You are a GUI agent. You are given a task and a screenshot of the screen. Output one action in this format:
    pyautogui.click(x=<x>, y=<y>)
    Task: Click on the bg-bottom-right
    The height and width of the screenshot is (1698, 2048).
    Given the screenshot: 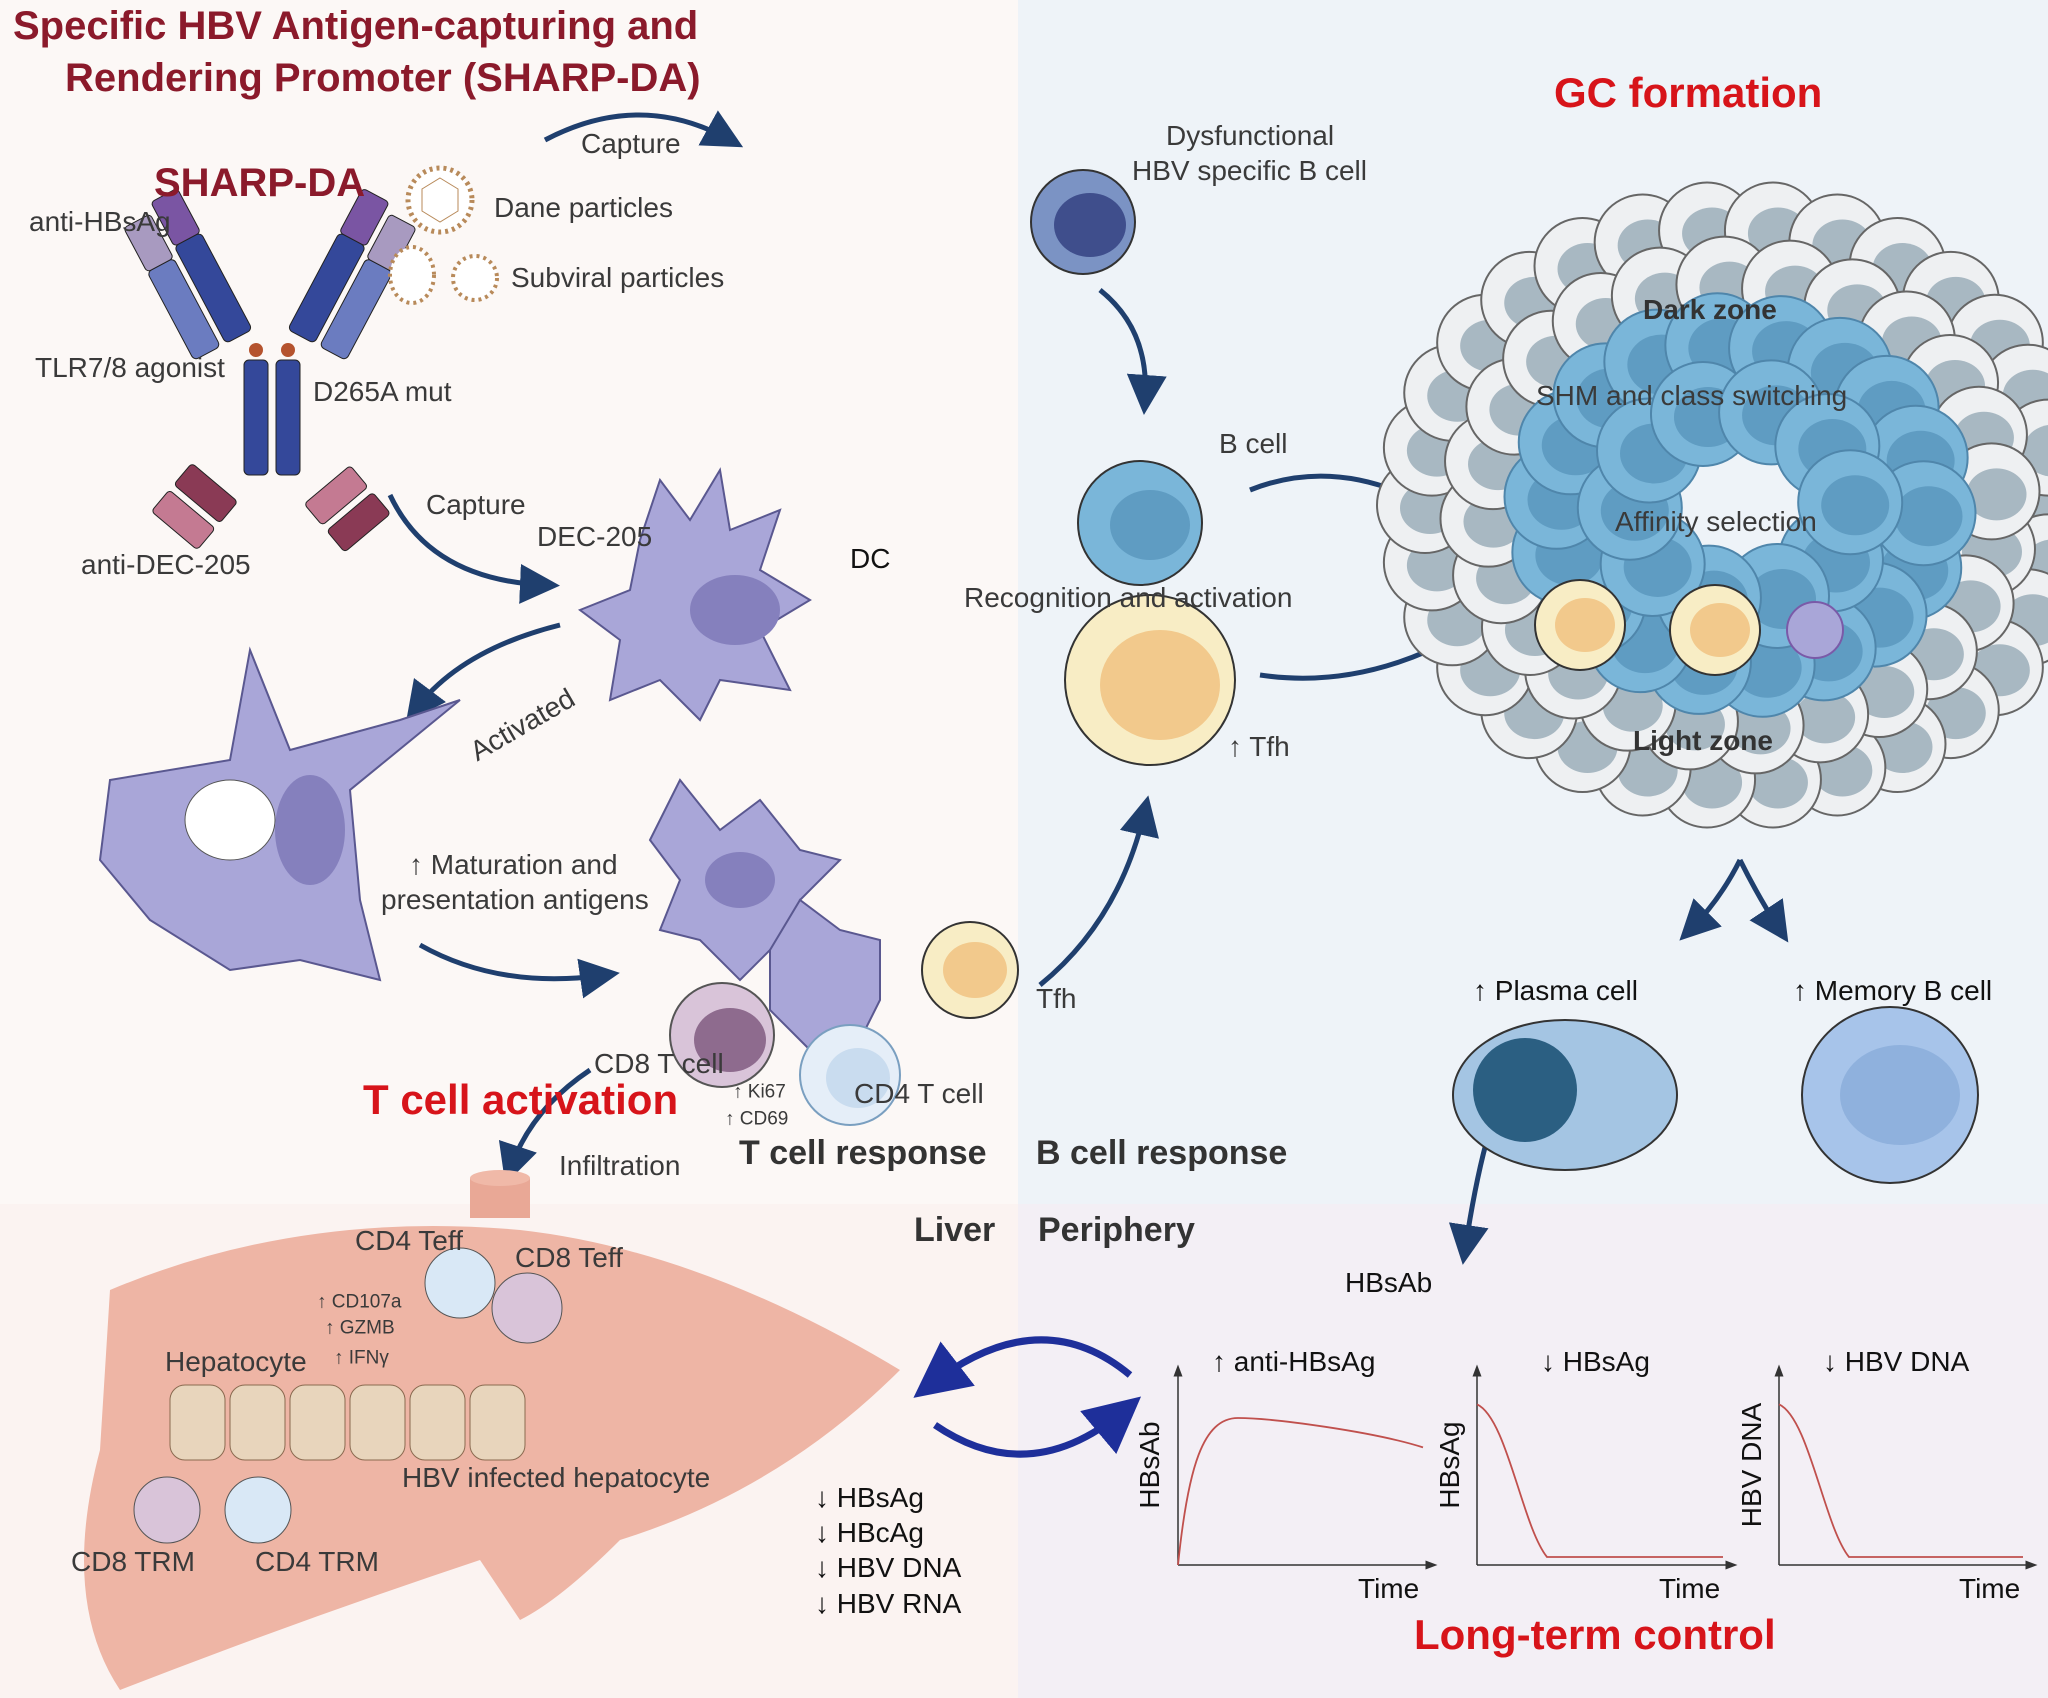 What is the action you would take?
    pyautogui.click(x=1533, y=1451)
    